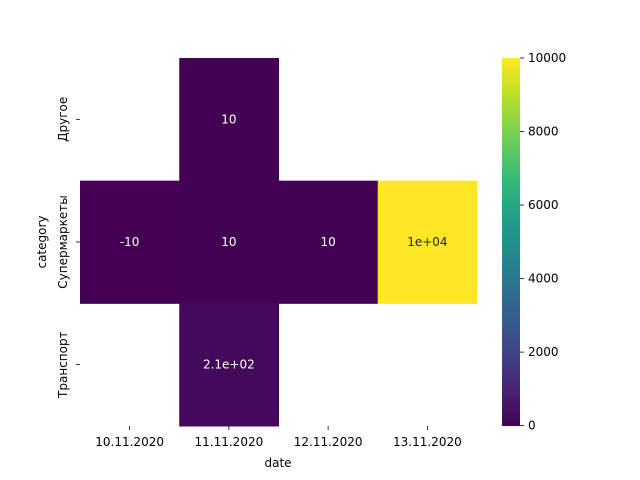 The height and width of the screenshot is (480, 640). I want to click on colorbar-tick-label: 8000, so click(543, 132).